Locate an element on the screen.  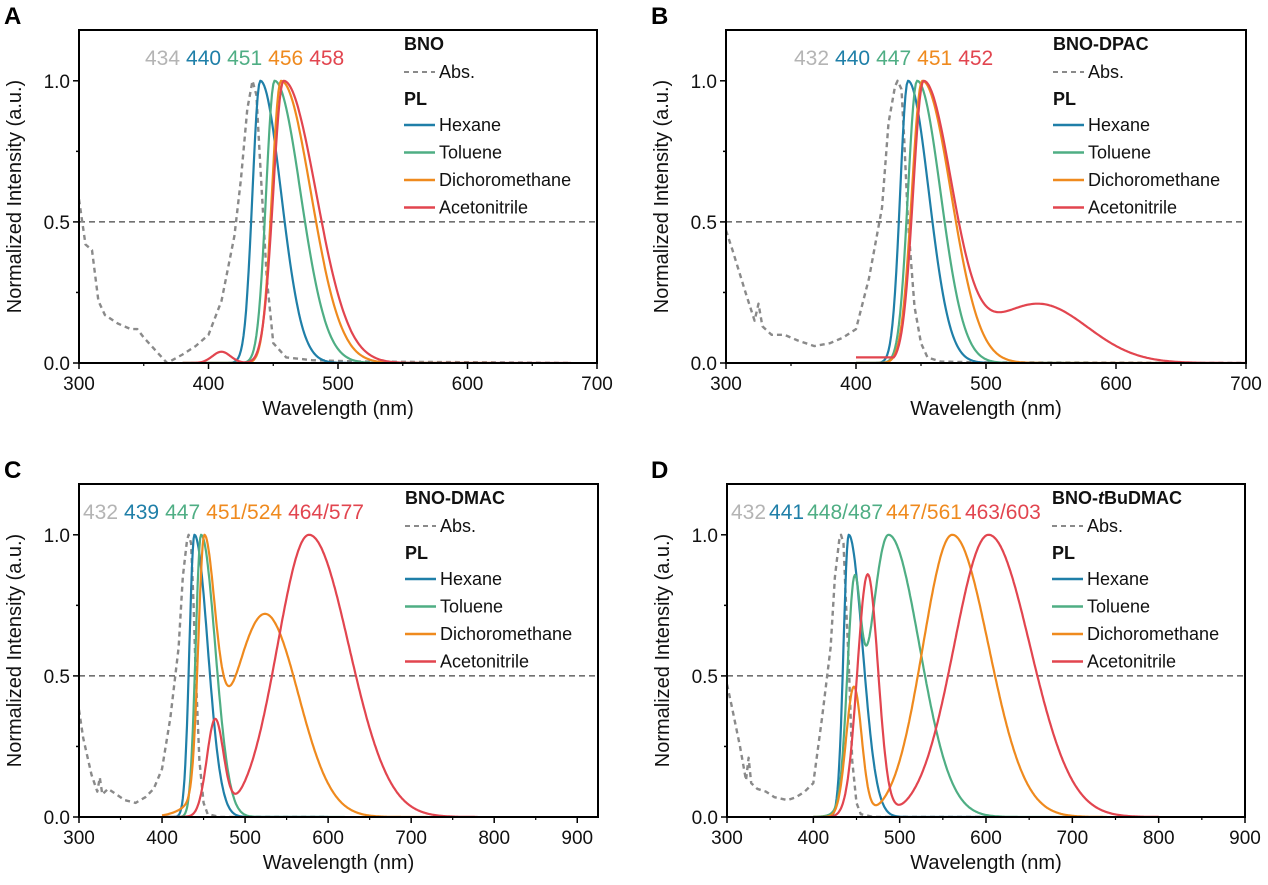
peak-labels: 434 440 451 456 458 is located at coordinates (244, 58).